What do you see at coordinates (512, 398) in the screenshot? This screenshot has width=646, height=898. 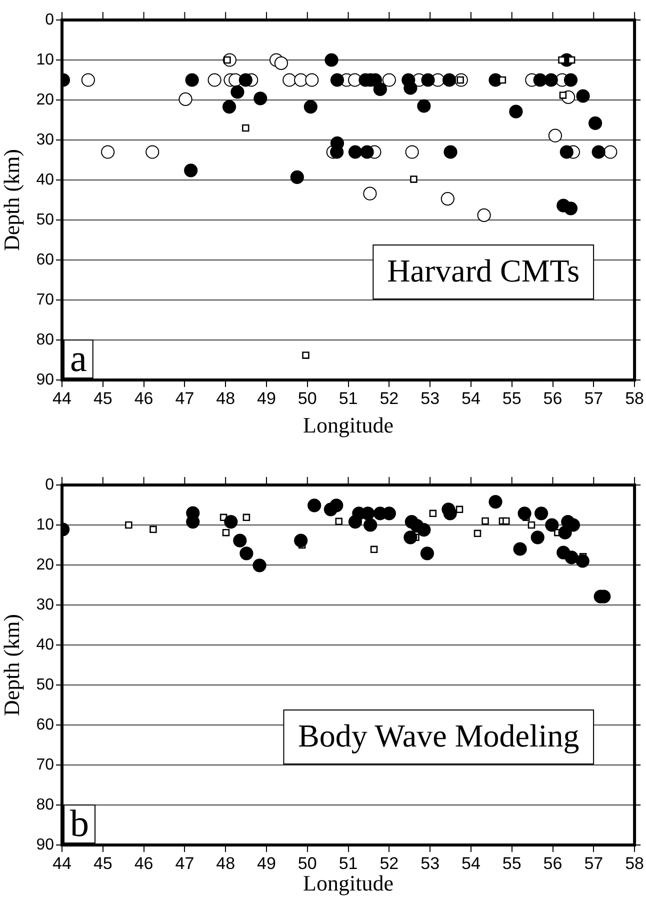 I see `x-tick-label: 55` at bounding box center [512, 398].